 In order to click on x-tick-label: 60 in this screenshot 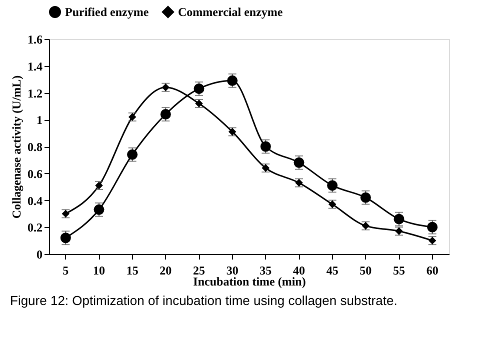, I will do `click(432, 271)`.